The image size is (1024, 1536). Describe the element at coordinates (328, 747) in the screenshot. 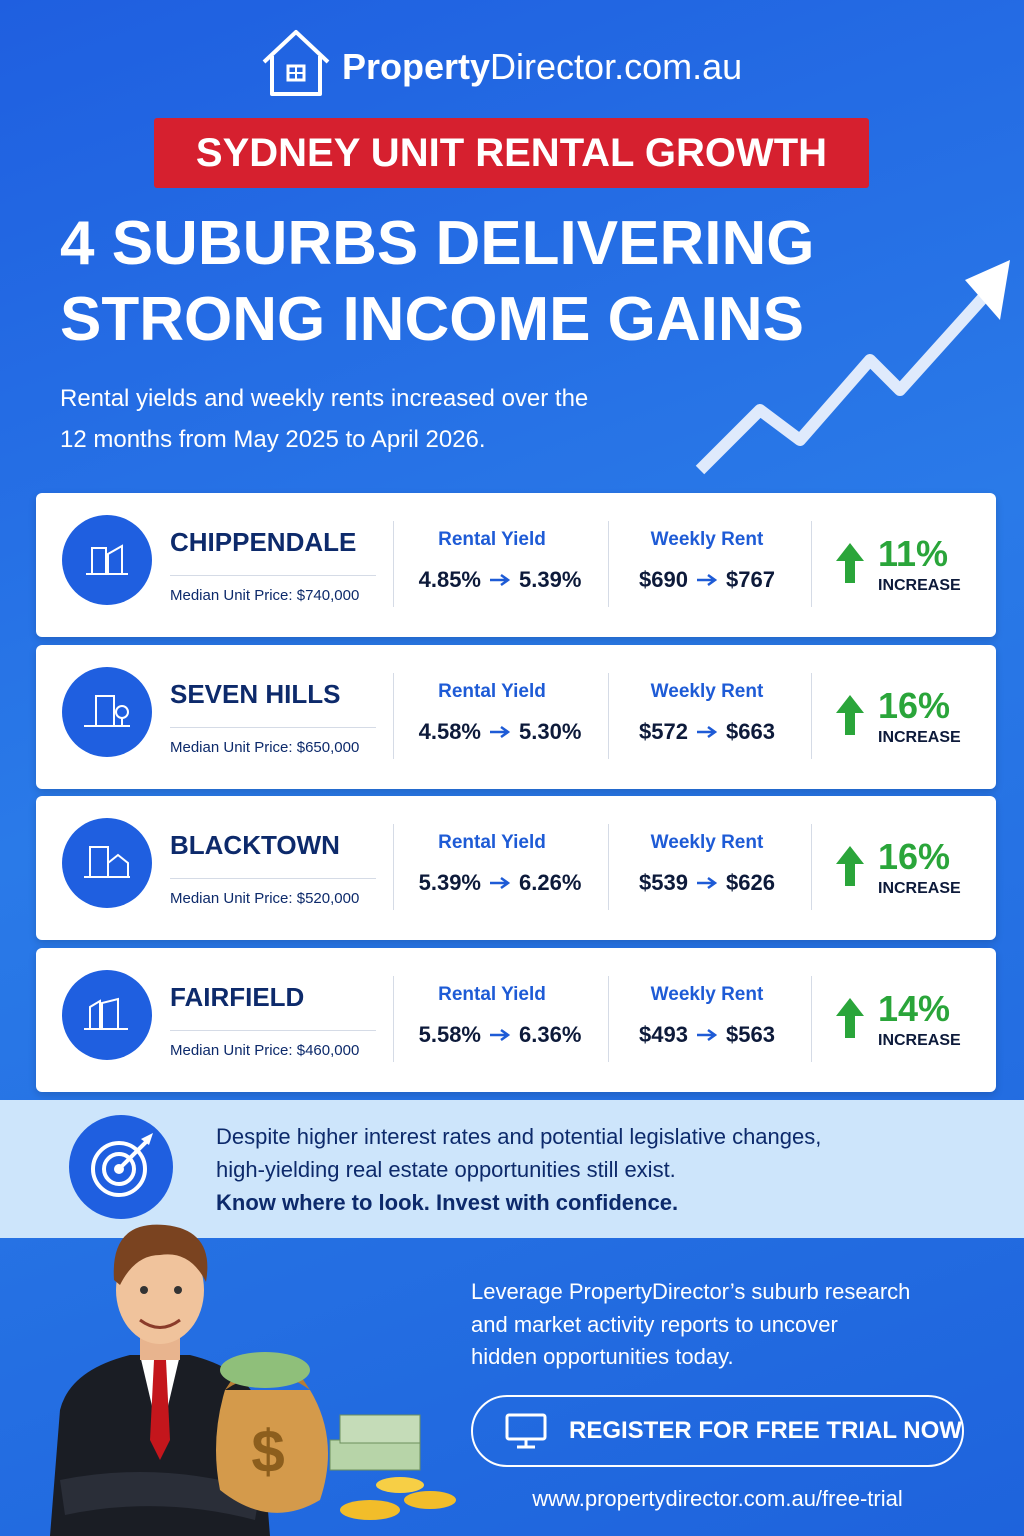

I see `median-value: $650,000` at that location.